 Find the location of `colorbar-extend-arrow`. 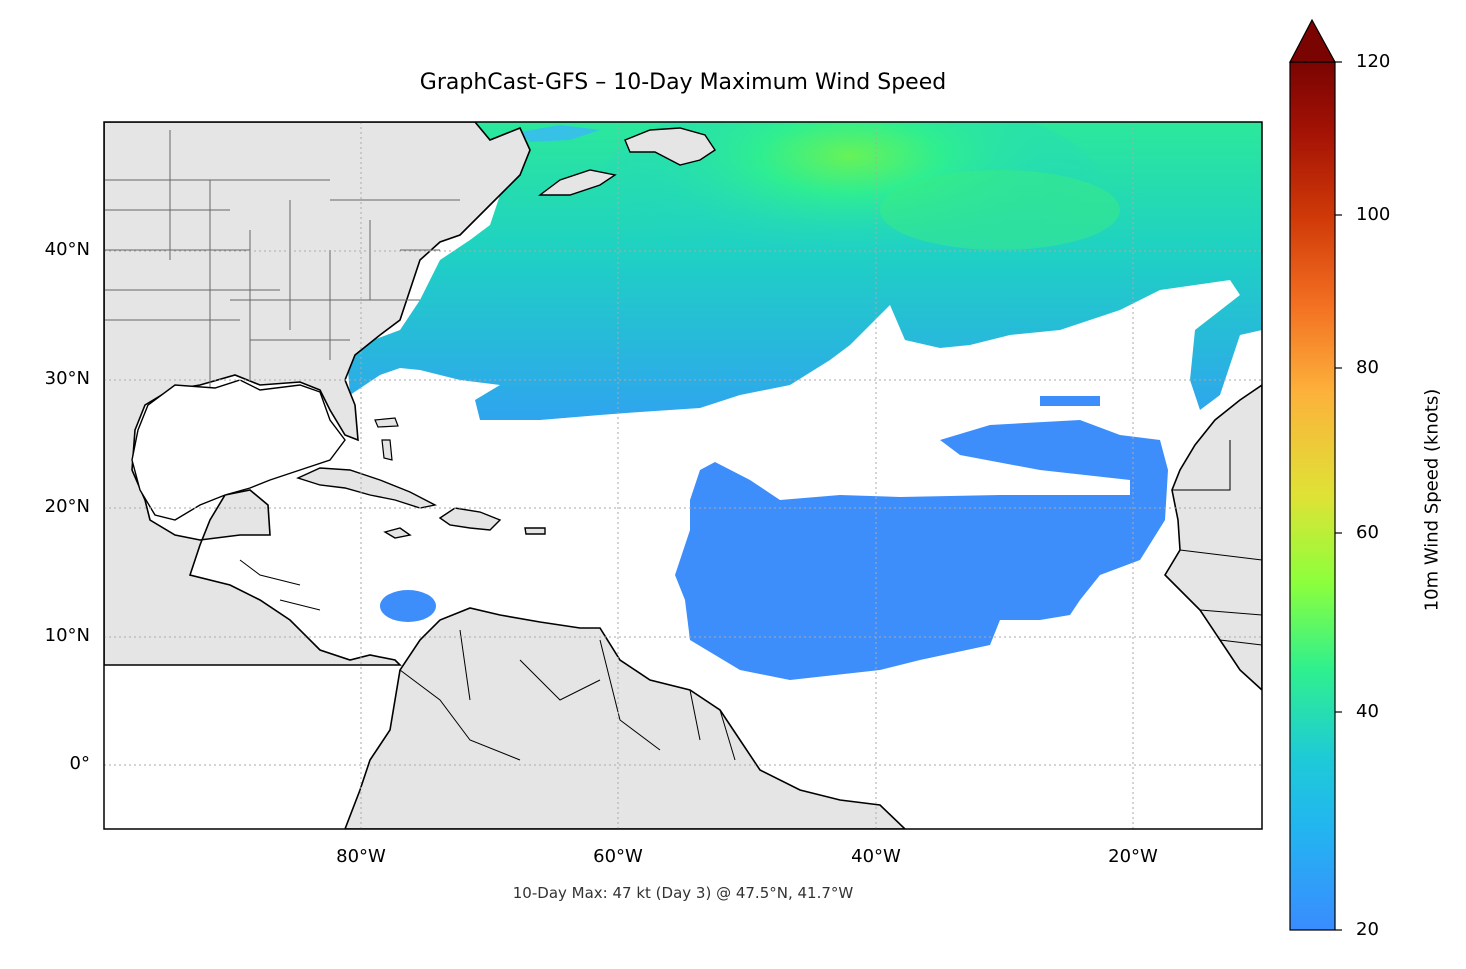

colorbar-extend-arrow is located at coordinates (1313, 40).